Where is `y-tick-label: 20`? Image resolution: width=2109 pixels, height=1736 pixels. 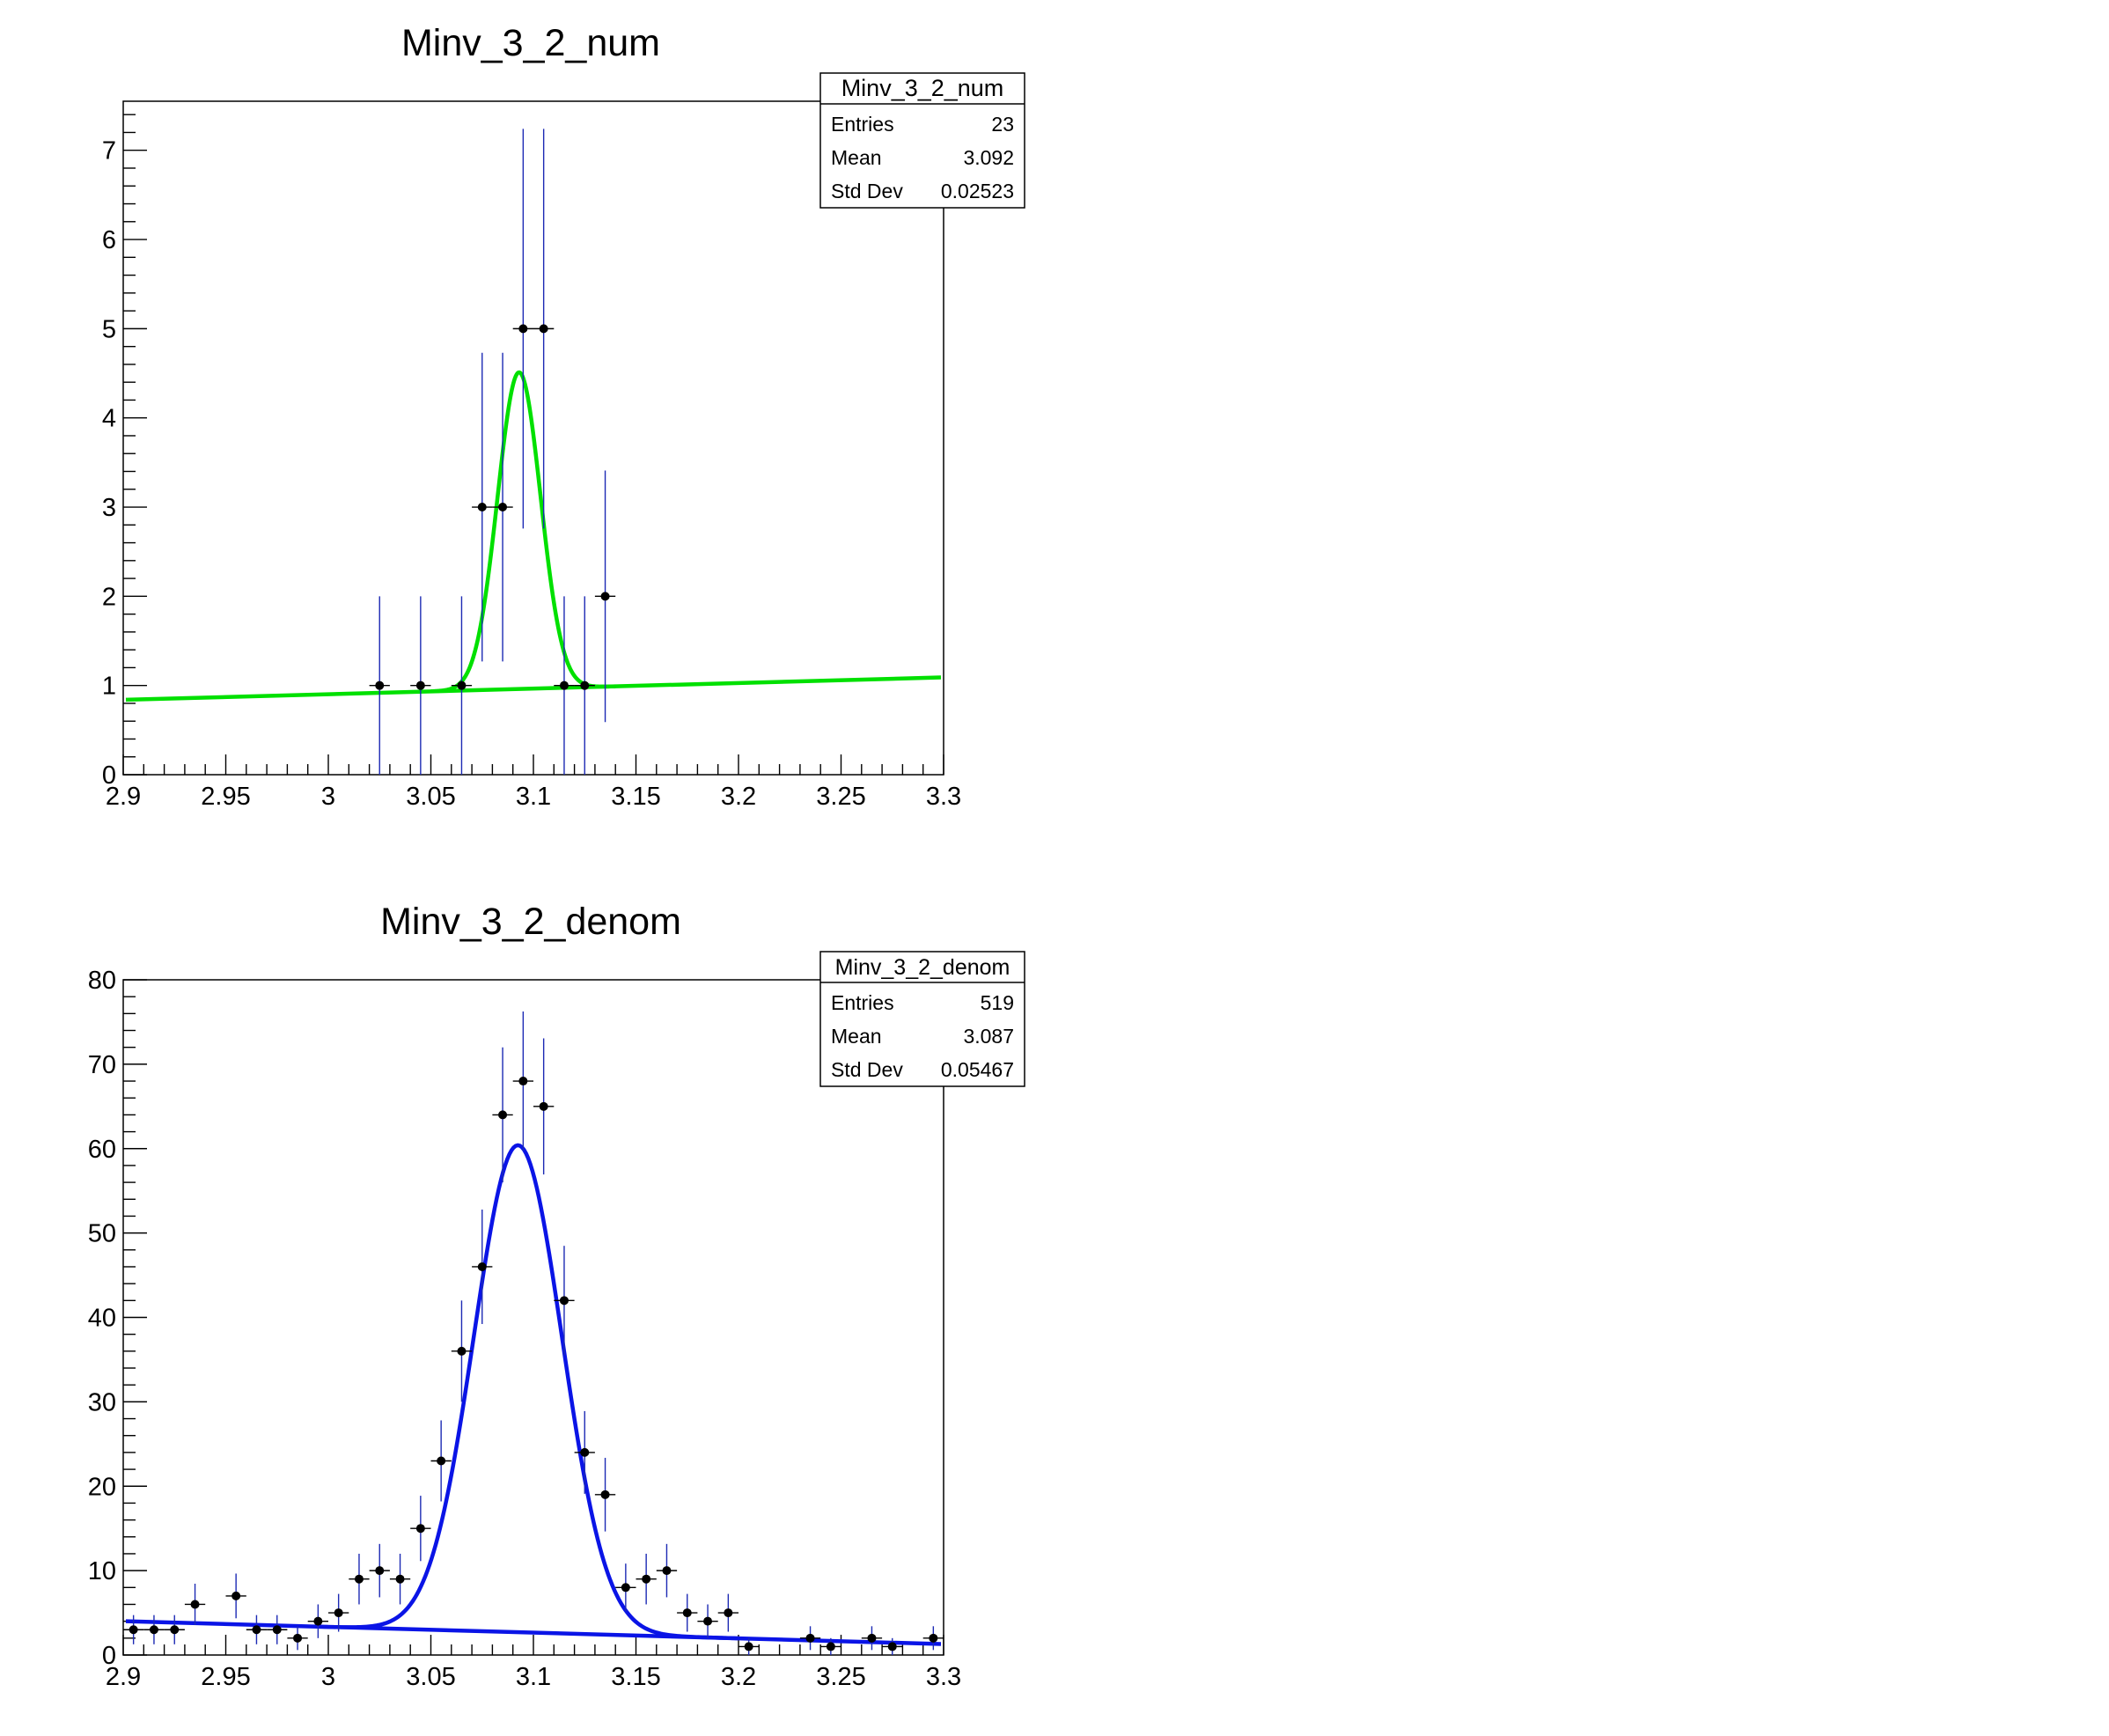 y-tick-label: 20 is located at coordinates (102, 1487).